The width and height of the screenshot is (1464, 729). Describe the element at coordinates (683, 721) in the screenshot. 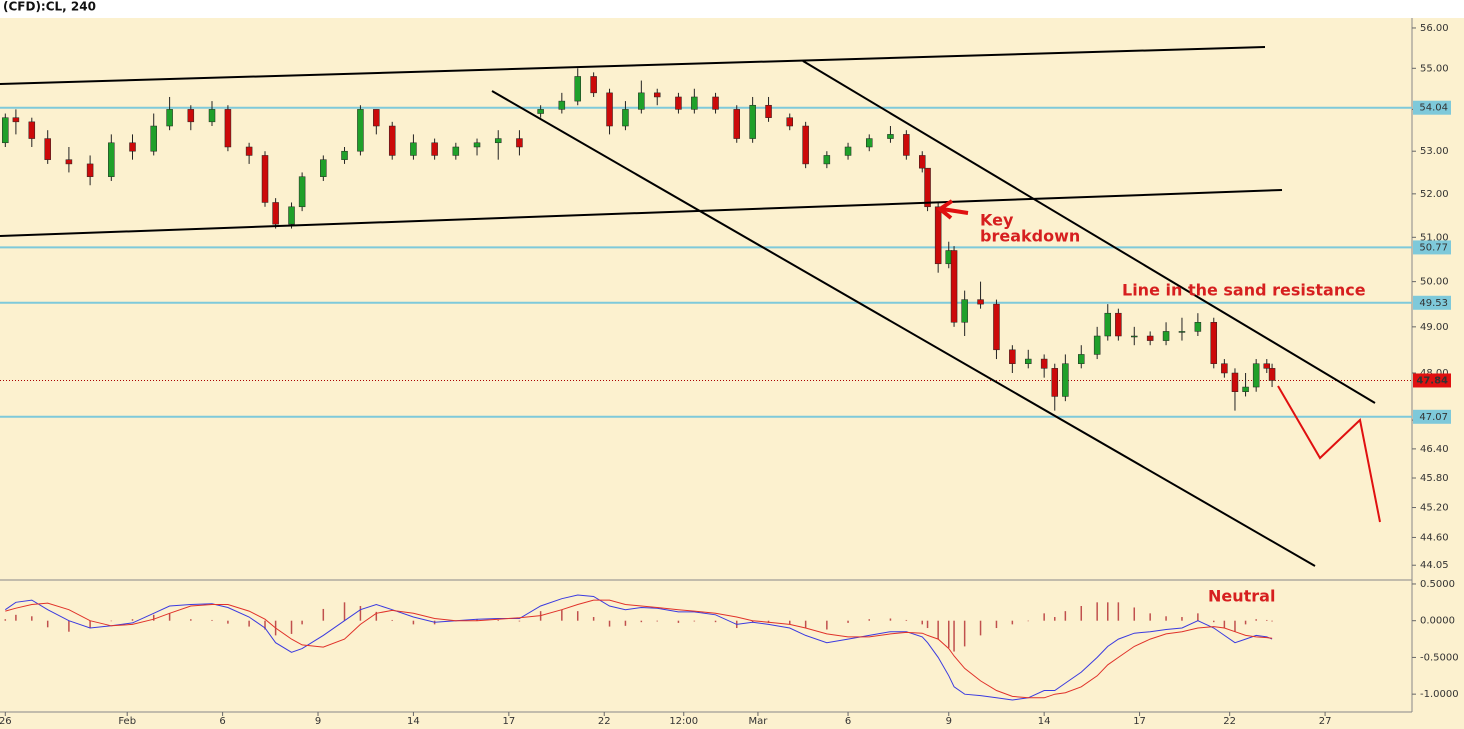

I see `x-tick-label: 12:00` at that location.